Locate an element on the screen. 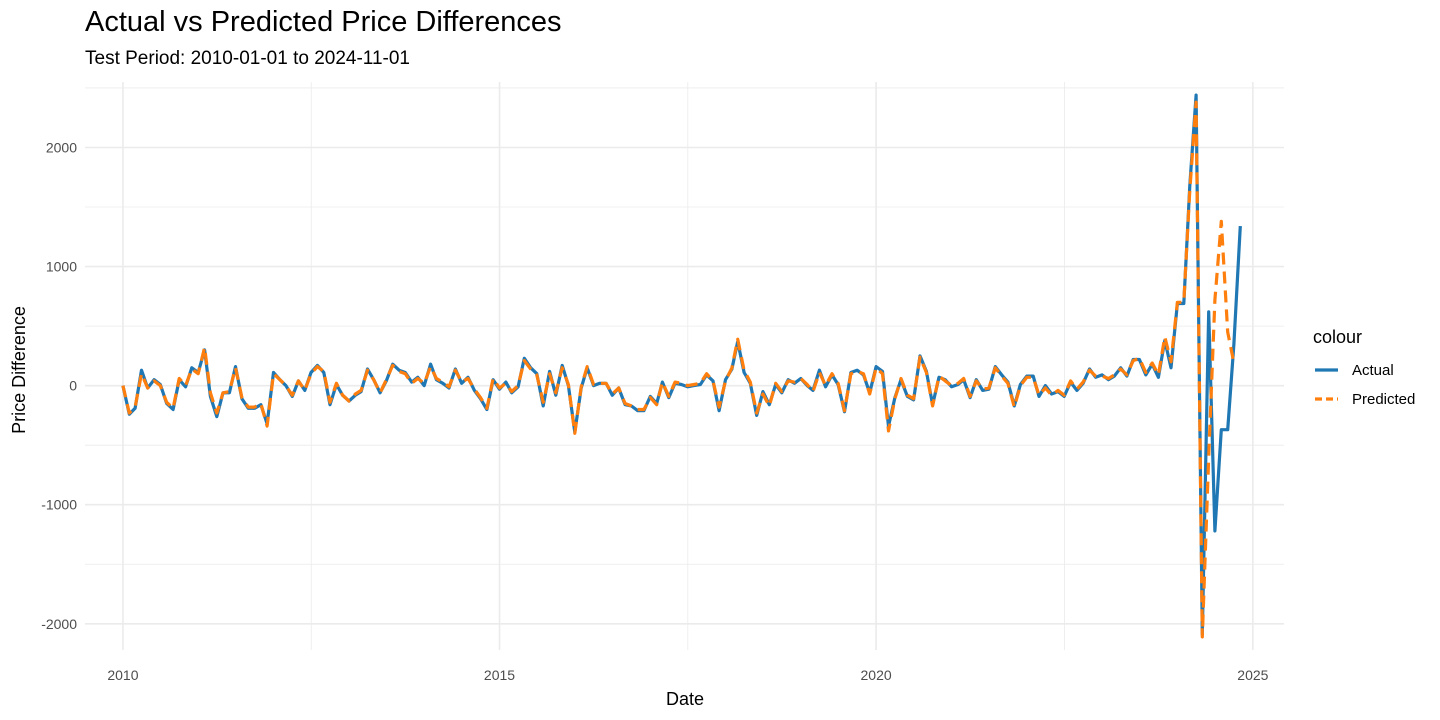  legend: colour Actual Predicted is located at coordinates (1364, 367).